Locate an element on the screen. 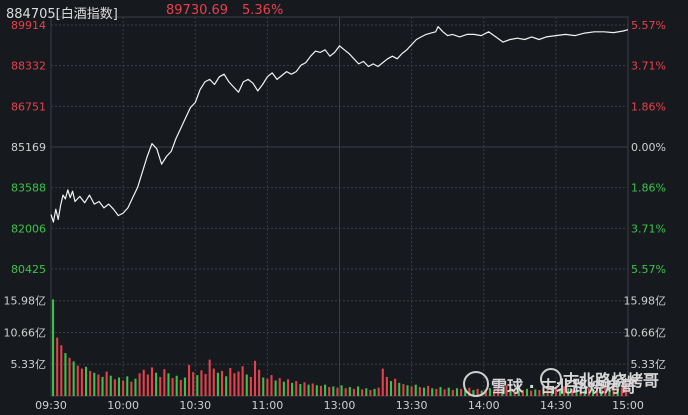 The image size is (688, 415). x-tick-label: 14:30 is located at coordinates (556, 405).